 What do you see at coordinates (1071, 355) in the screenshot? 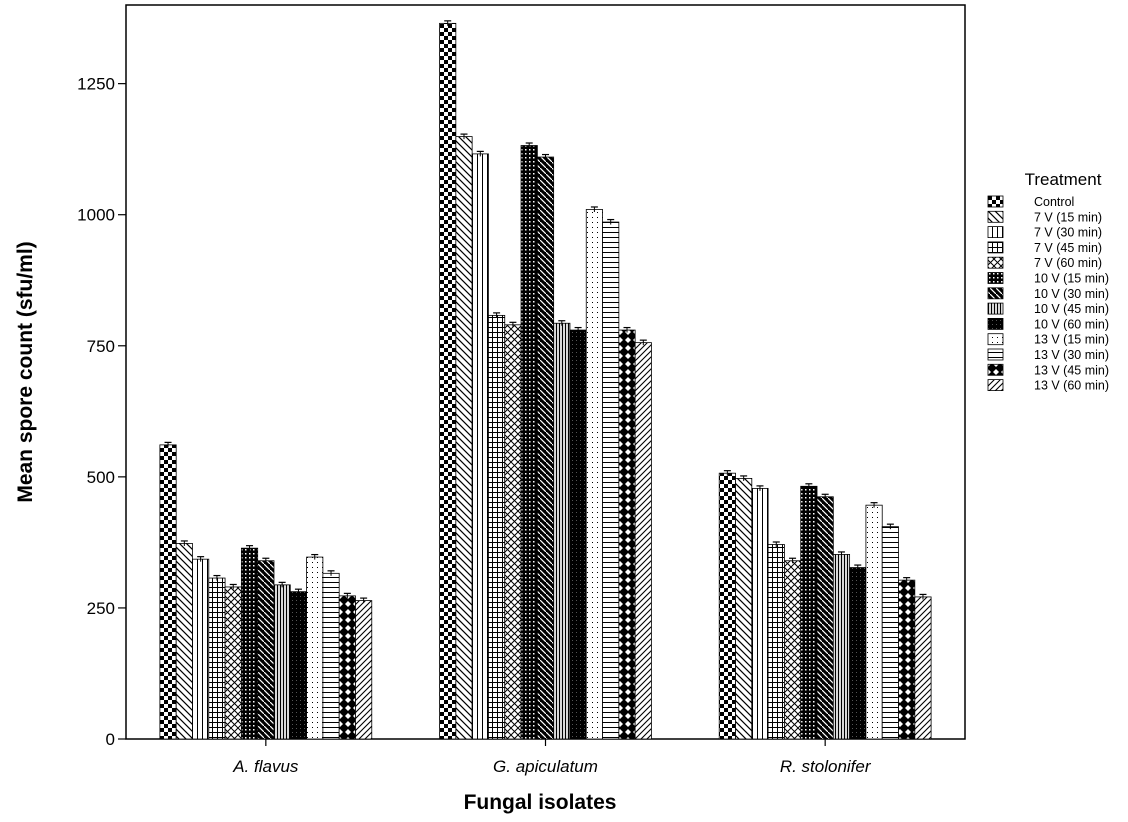
I see `legend-label: 13 V (30 min)` at bounding box center [1071, 355].